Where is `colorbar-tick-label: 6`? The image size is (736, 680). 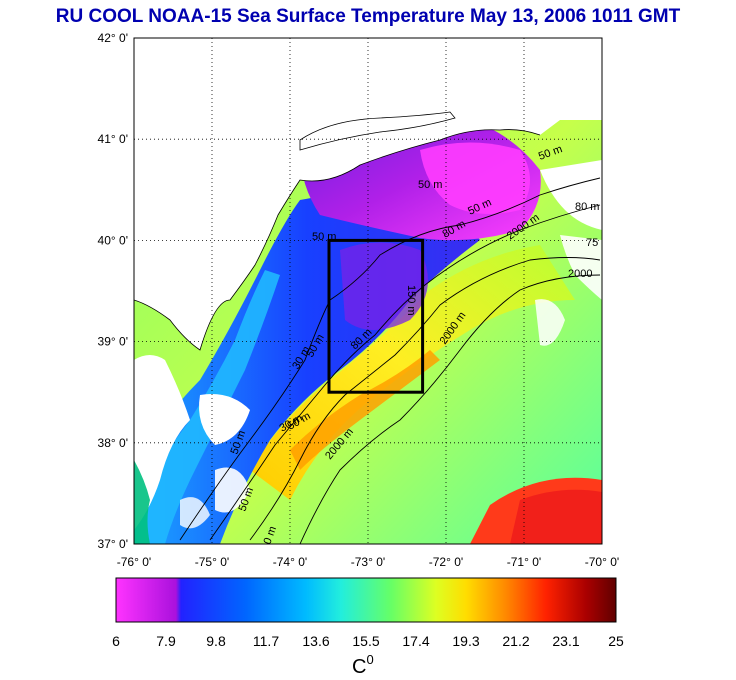
colorbar-tick-label: 6 is located at coordinates (116, 641).